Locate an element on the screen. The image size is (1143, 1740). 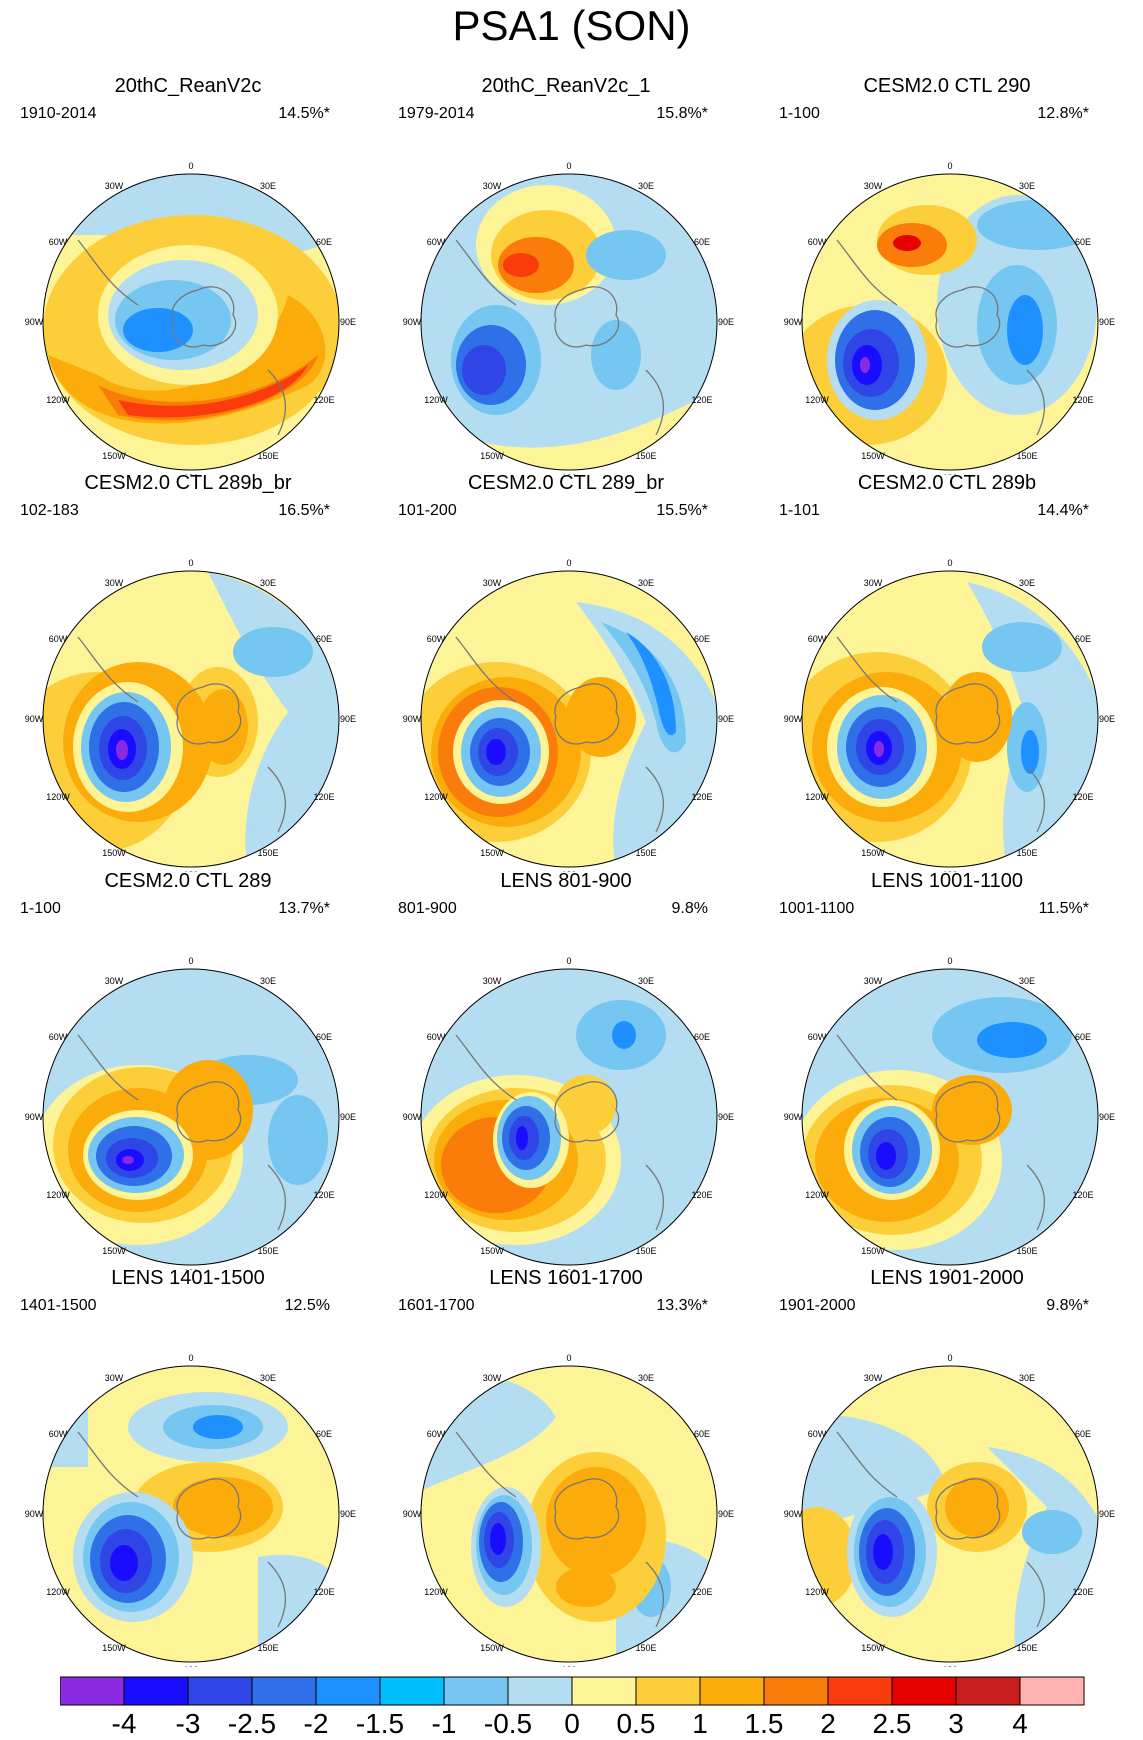
colorbar-tick-label: 1.5 is located at coordinates (764, 1723).